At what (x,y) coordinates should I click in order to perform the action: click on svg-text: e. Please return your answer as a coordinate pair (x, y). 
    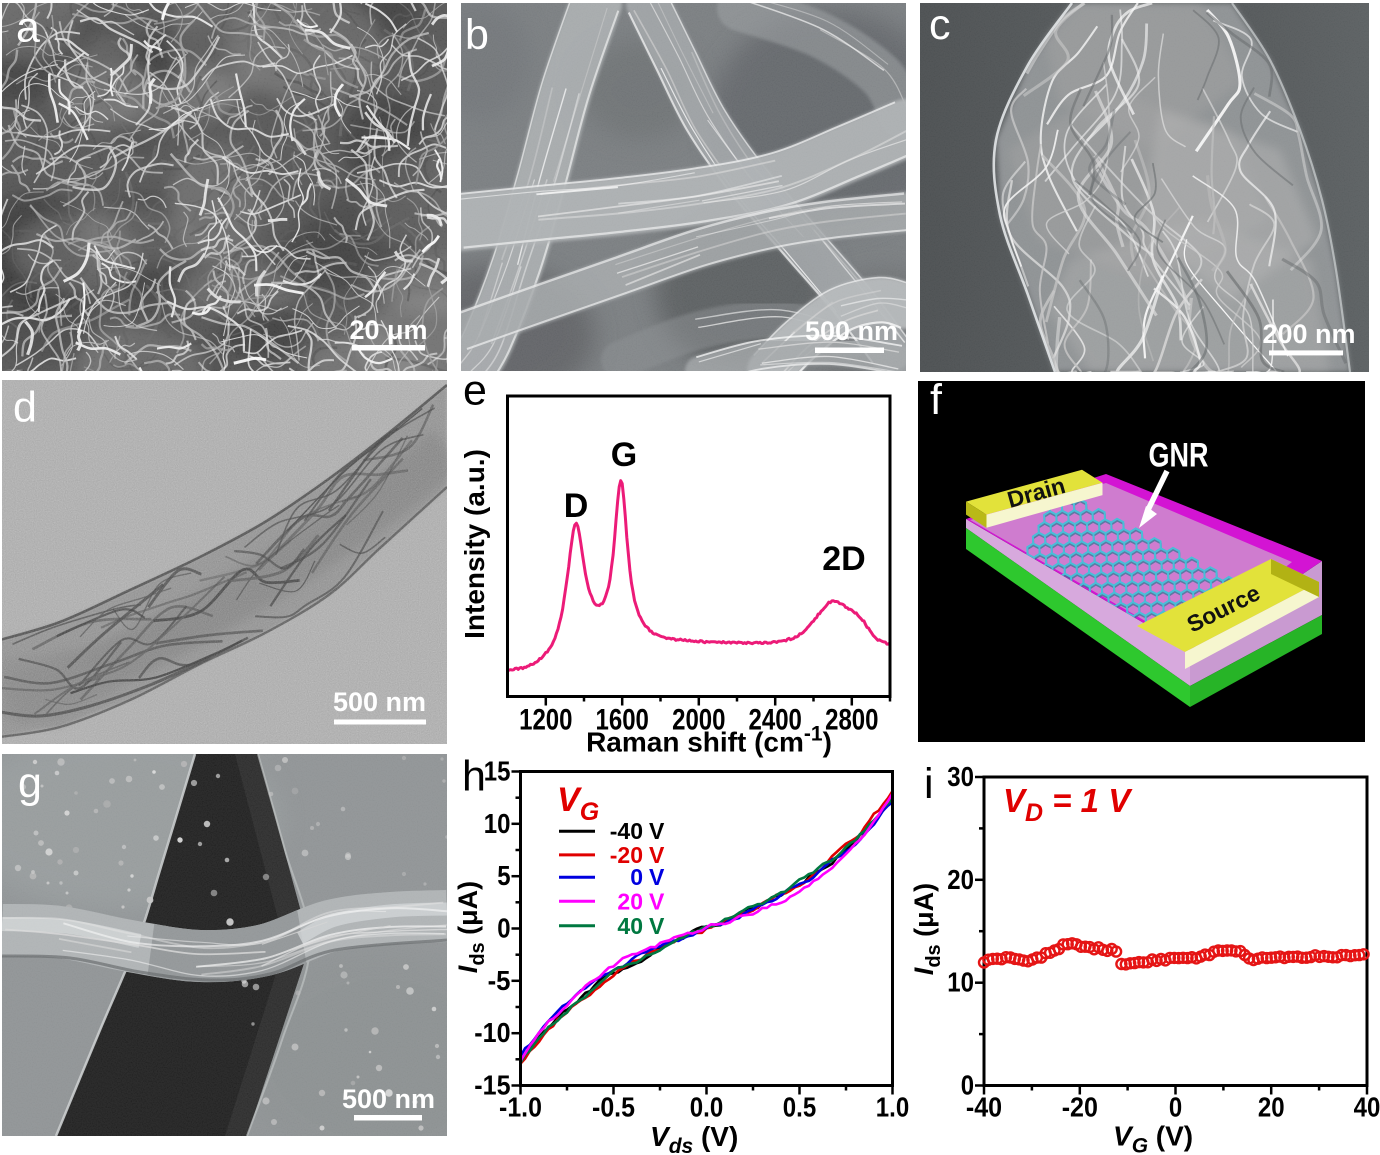
    Looking at the image, I should click on (475, 391).